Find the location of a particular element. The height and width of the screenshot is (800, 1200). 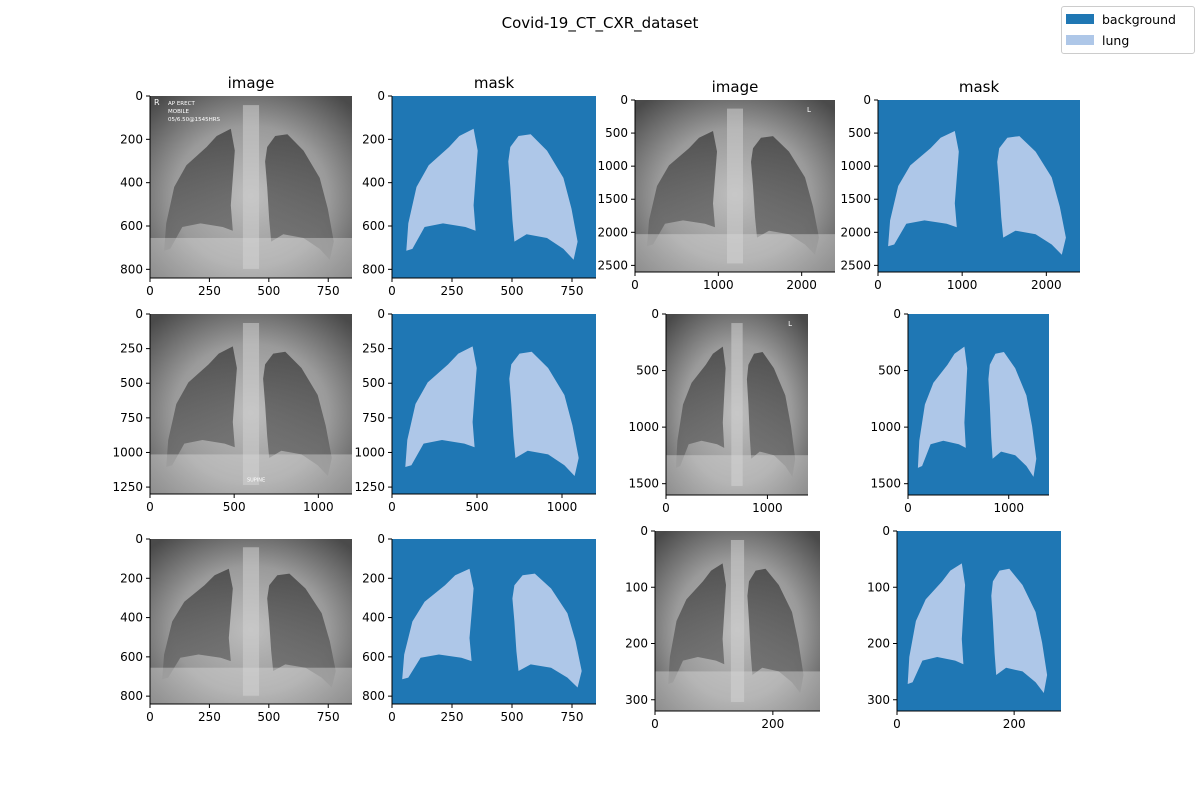

panel-11-image: 0 200 0 100 200 300 is located at coordinates (722, 627).